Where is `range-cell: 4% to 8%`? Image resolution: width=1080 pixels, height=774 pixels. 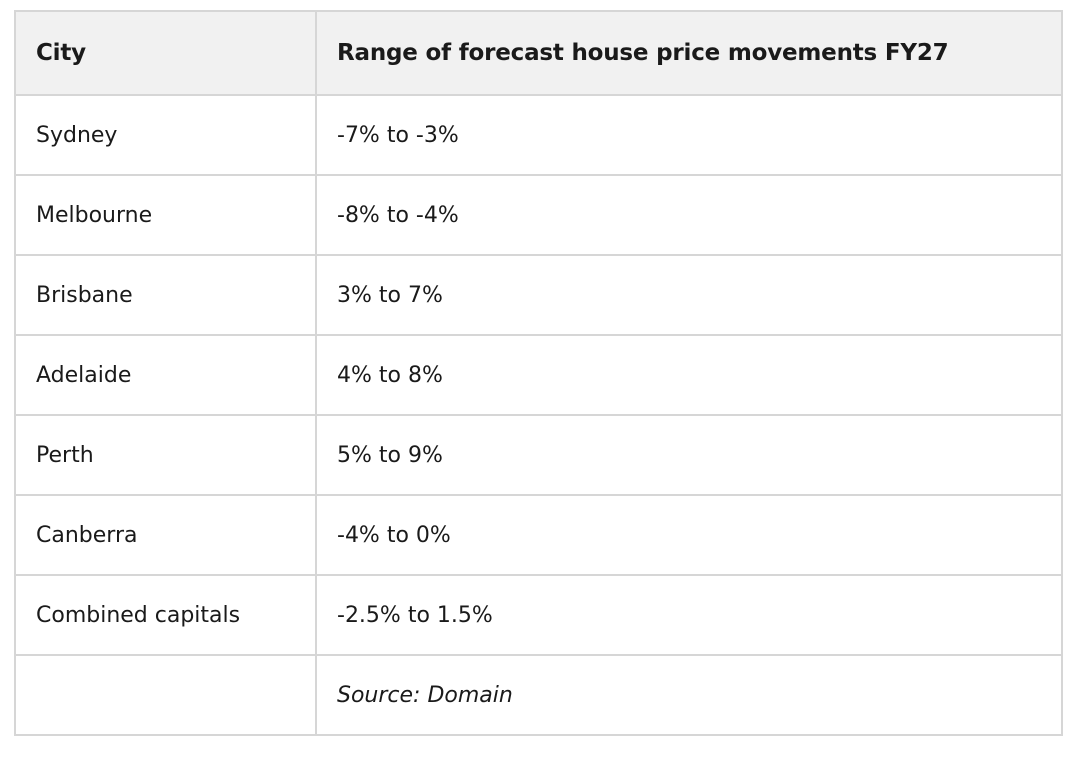 range-cell: 4% to 8% is located at coordinates (689, 375).